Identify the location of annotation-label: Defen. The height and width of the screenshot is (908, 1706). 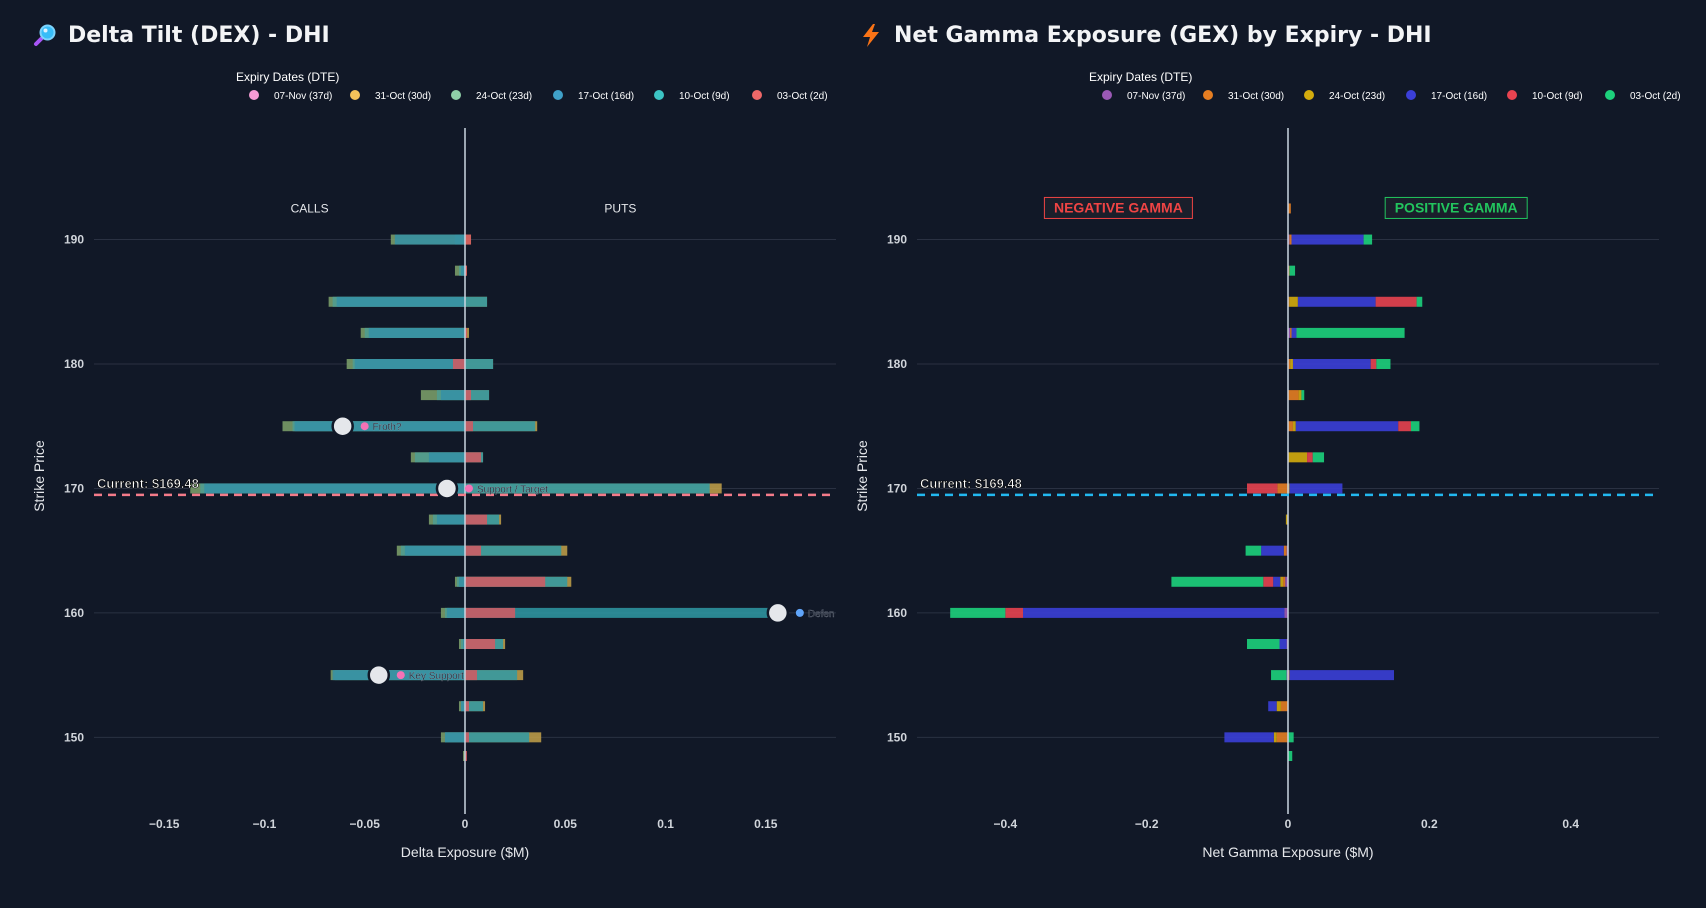
(821, 614).